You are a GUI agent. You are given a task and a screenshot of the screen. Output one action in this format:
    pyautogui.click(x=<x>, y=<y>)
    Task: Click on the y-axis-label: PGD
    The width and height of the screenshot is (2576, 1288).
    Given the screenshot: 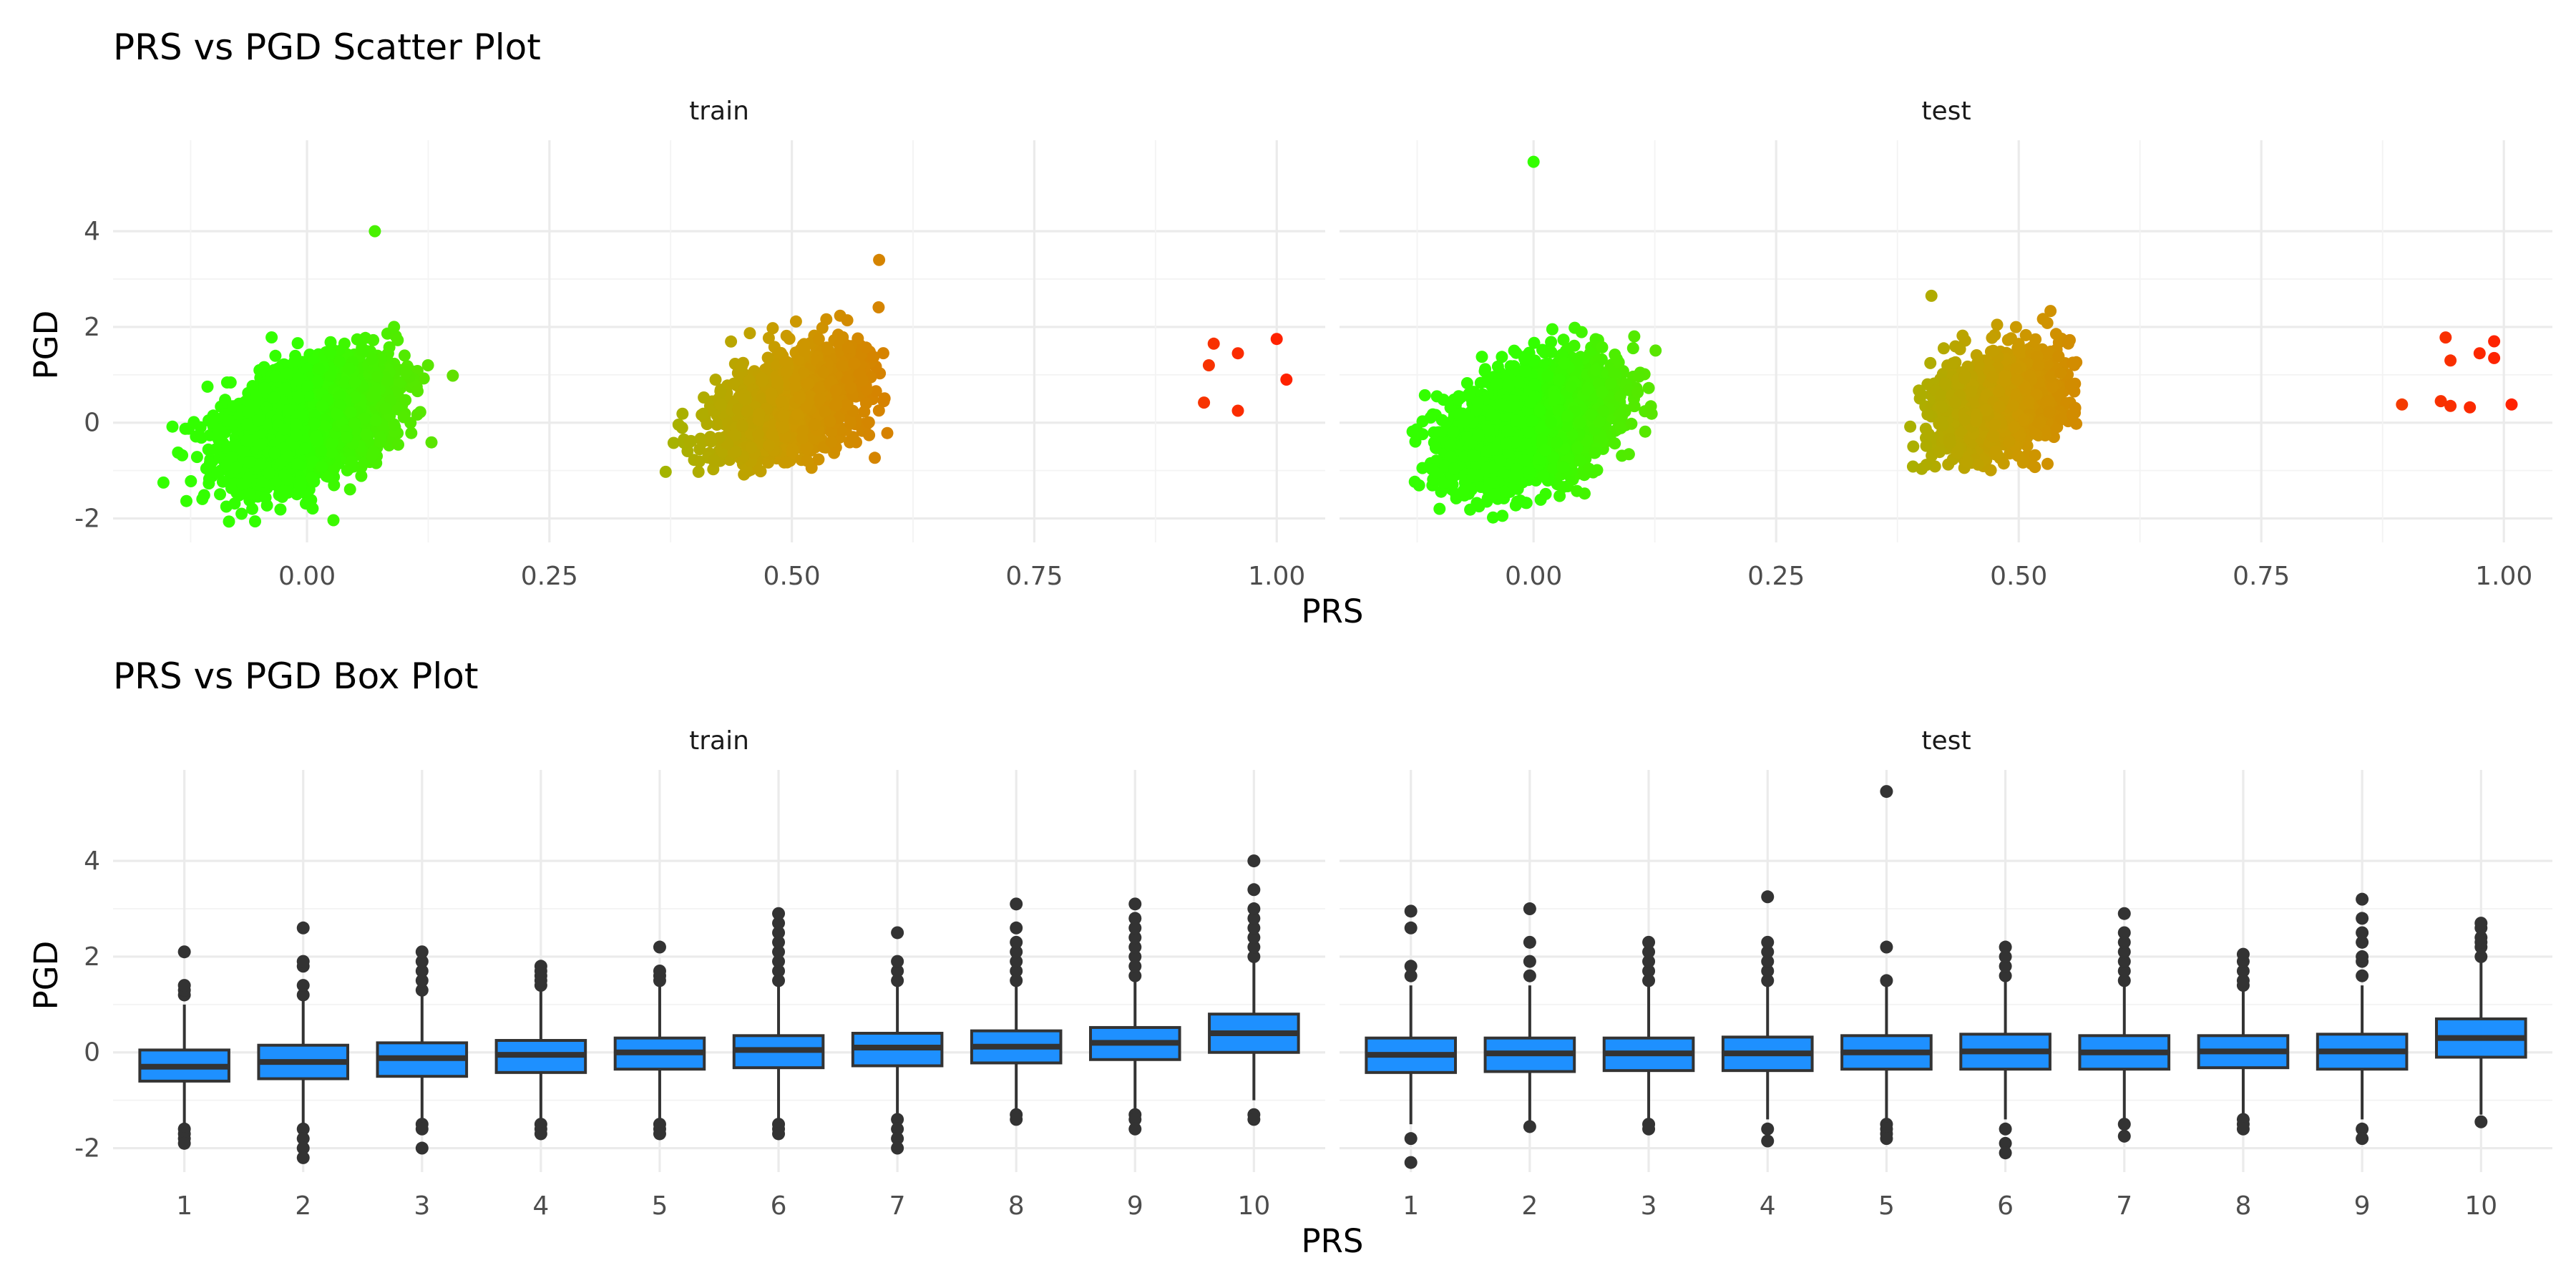 What is the action you would take?
    pyautogui.click(x=46, y=345)
    